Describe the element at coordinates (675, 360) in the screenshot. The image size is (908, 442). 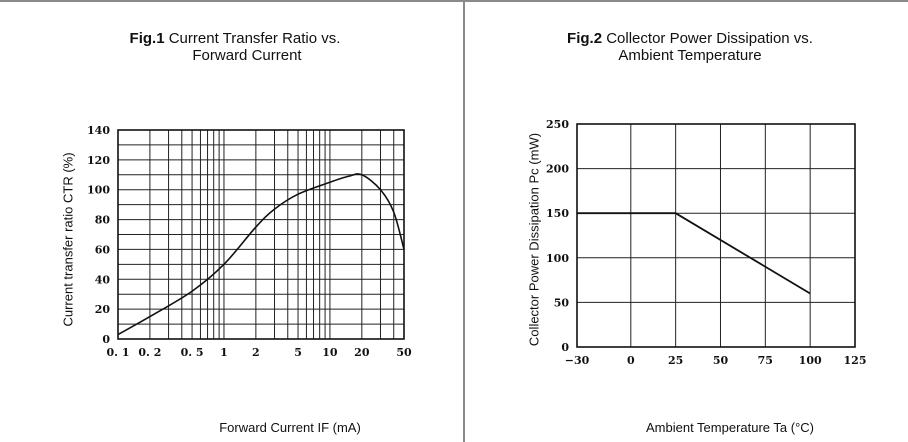
I see `fig2-x-tick-label: 25` at that location.